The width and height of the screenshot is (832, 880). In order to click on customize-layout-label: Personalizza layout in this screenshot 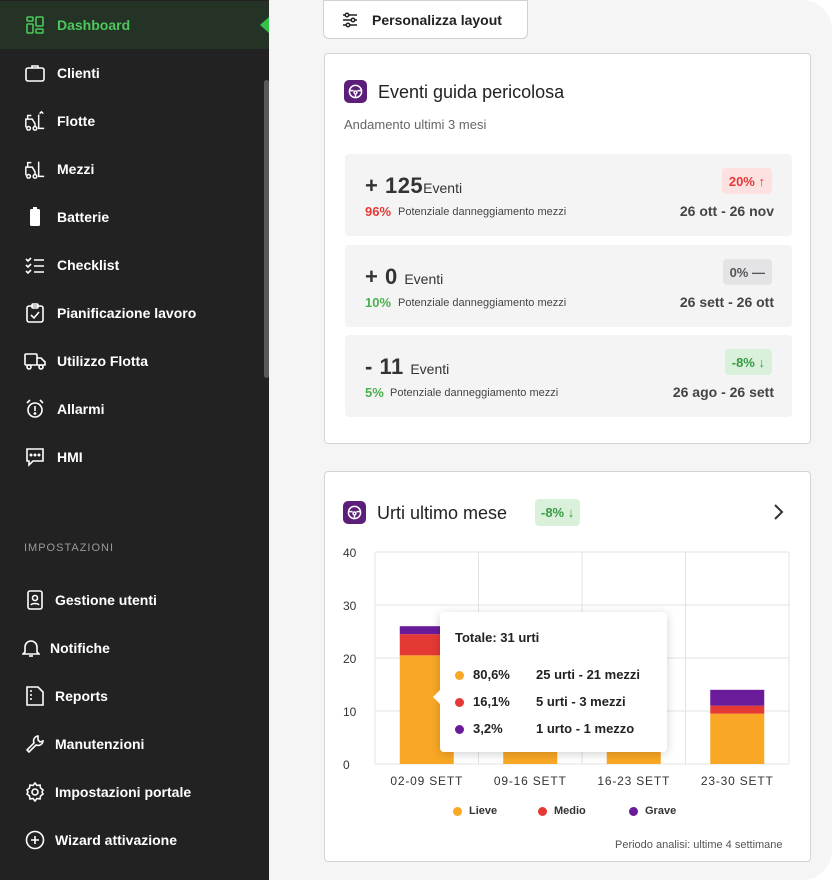, I will do `click(437, 20)`.